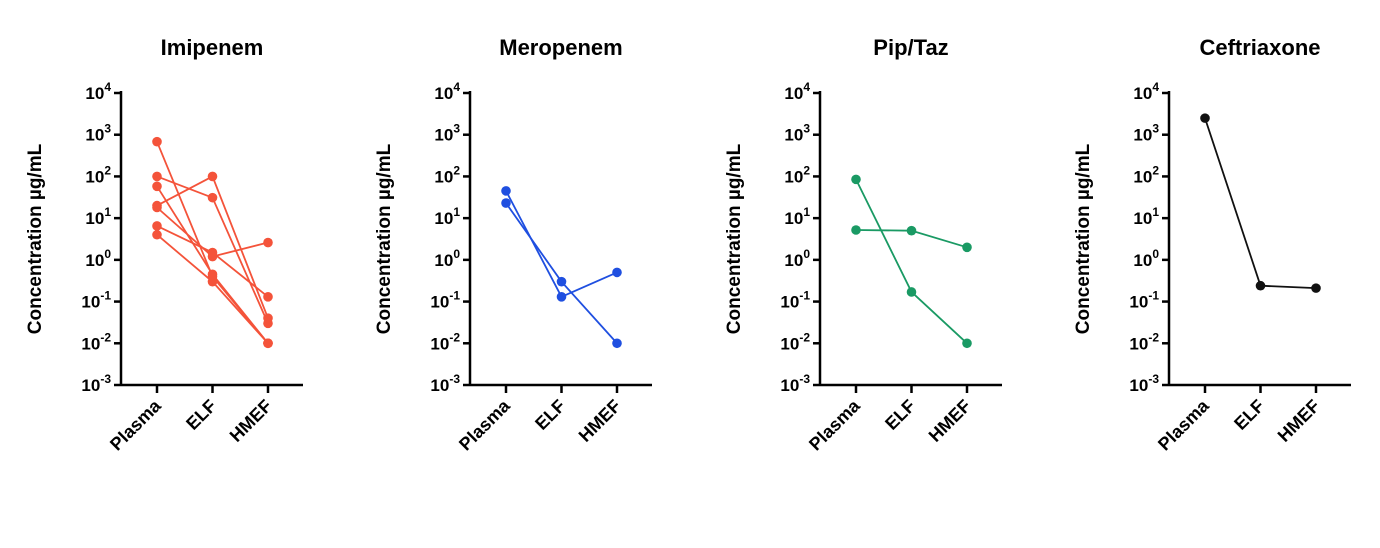  Describe the element at coordinates (1259, 47) in the screenshot. I see `chart-title: Ceftriaxone` at that location.